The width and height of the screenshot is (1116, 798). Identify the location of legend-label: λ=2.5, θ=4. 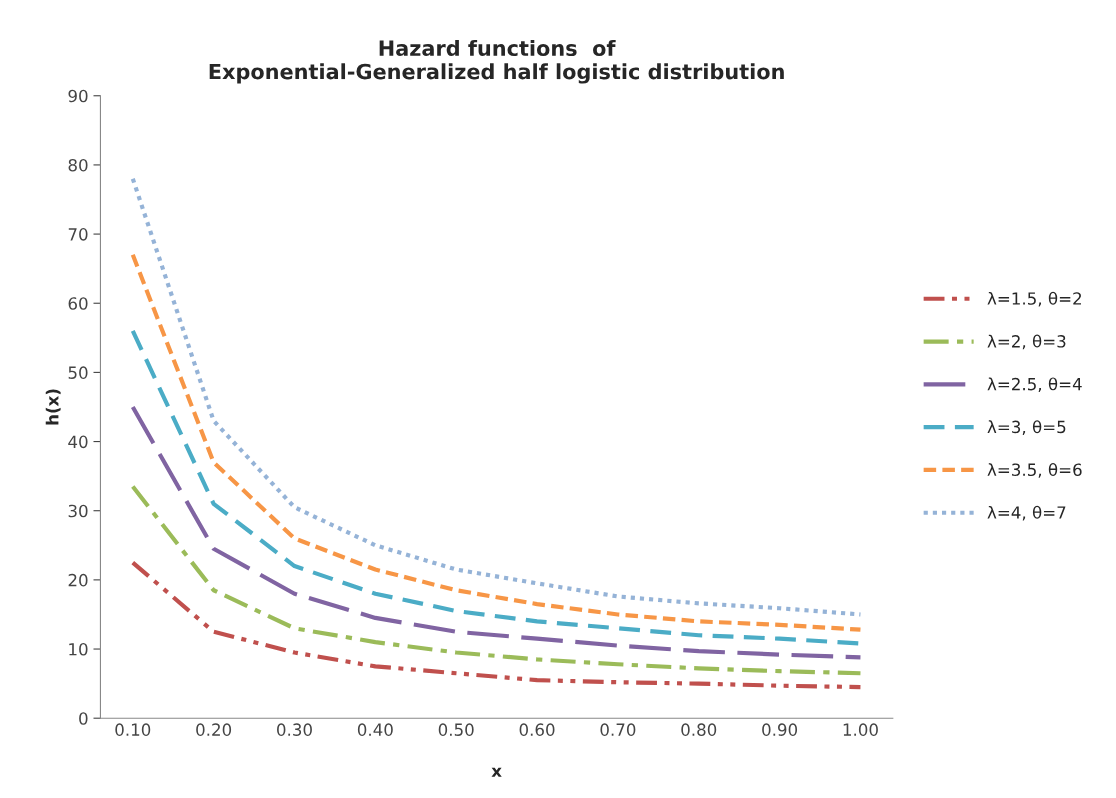
(1034, 385).